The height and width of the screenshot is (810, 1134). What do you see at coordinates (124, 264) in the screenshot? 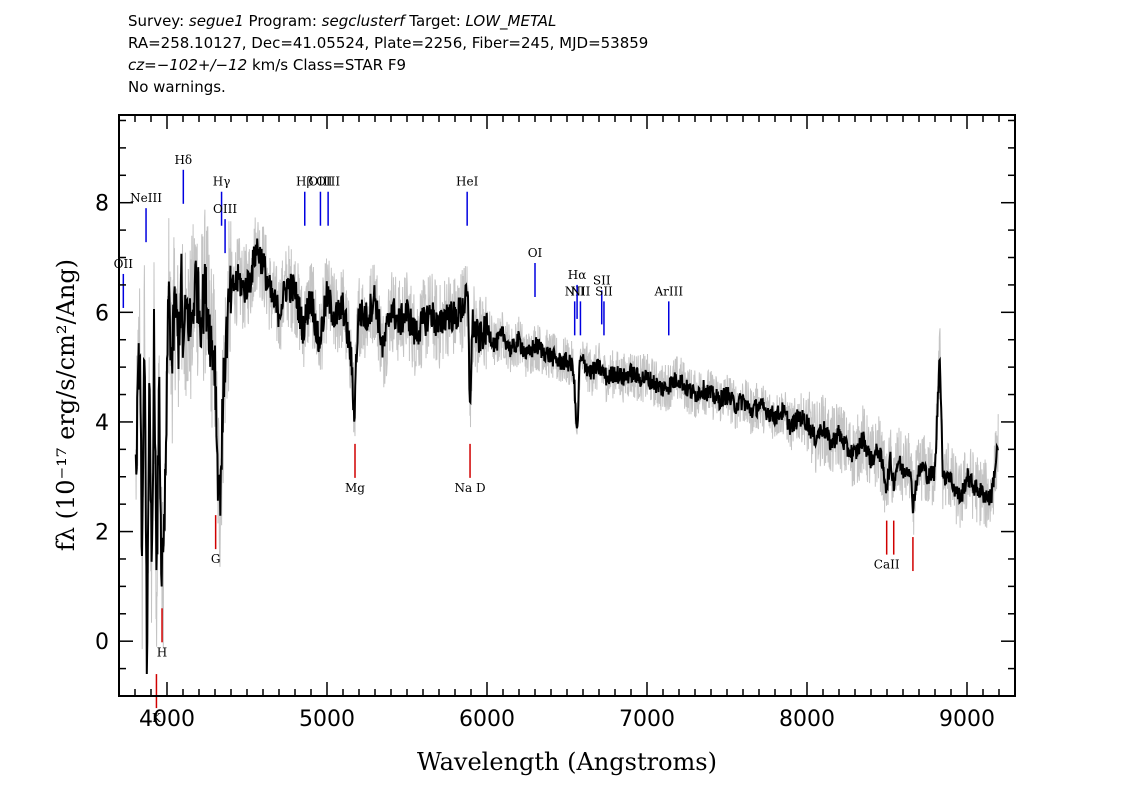
I see `line-label: OII` at bounding box center [124, 264].